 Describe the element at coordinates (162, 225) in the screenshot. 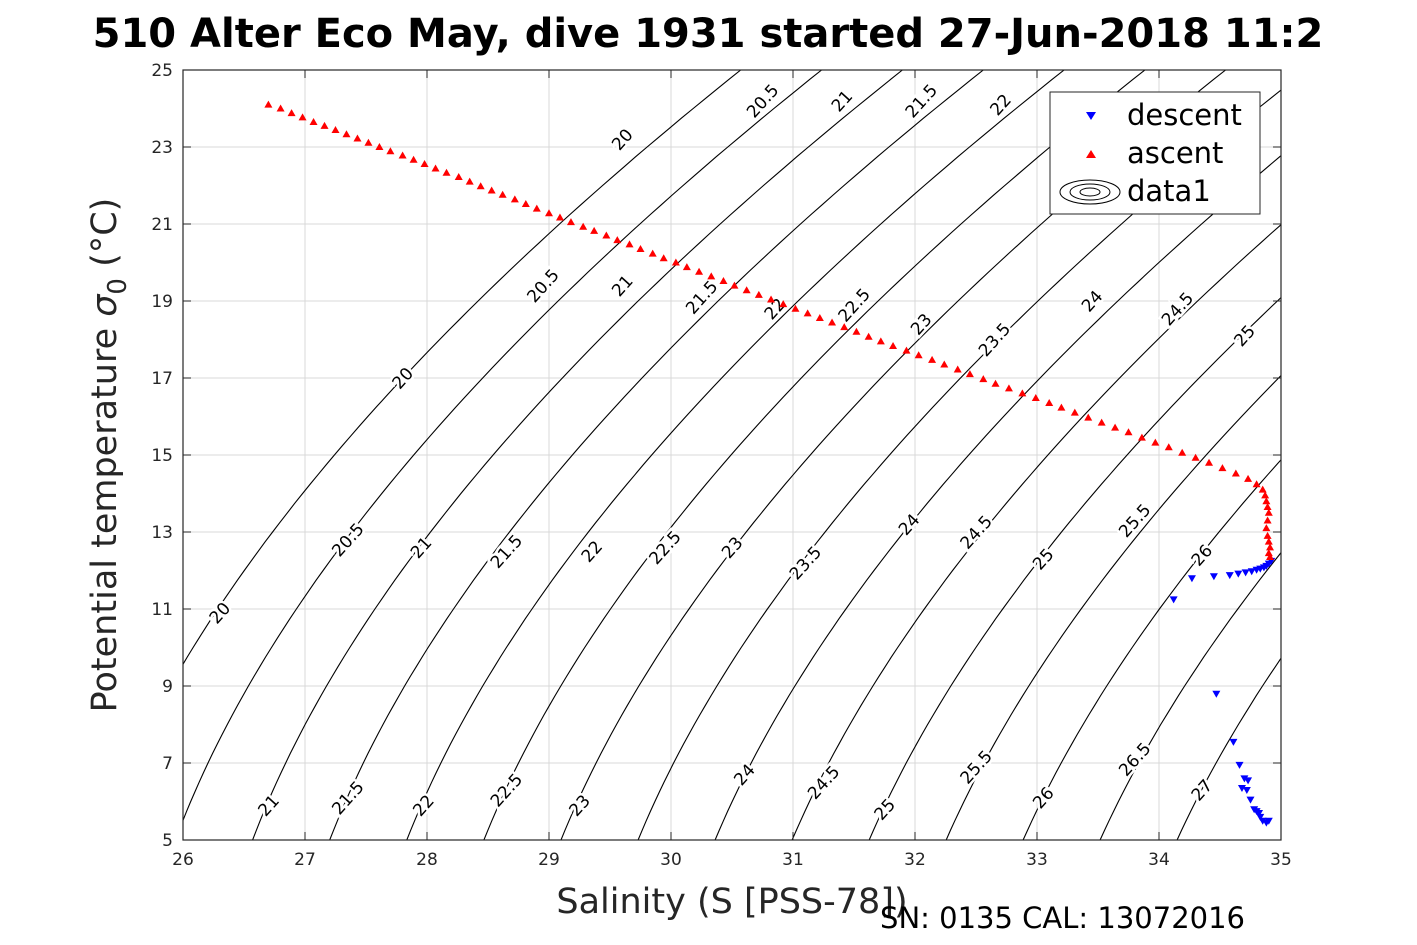

I see `y-tick-label: 21` at that location.